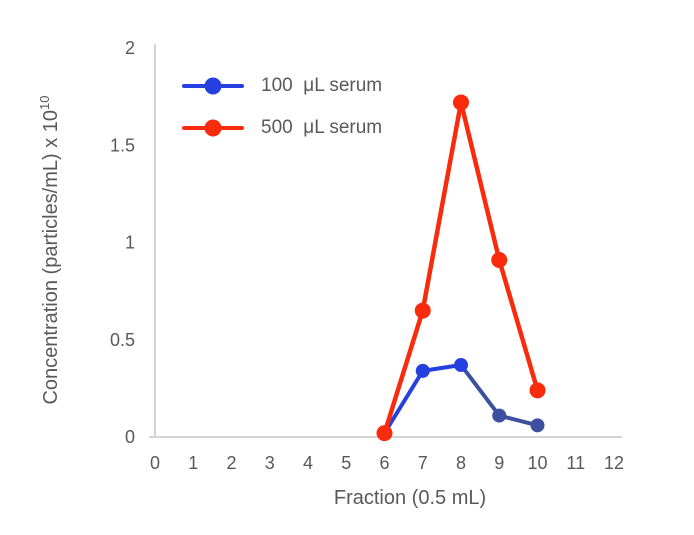 The image size is (694, 535). I want to click on x-tick-label: 4, so click(308, 463).